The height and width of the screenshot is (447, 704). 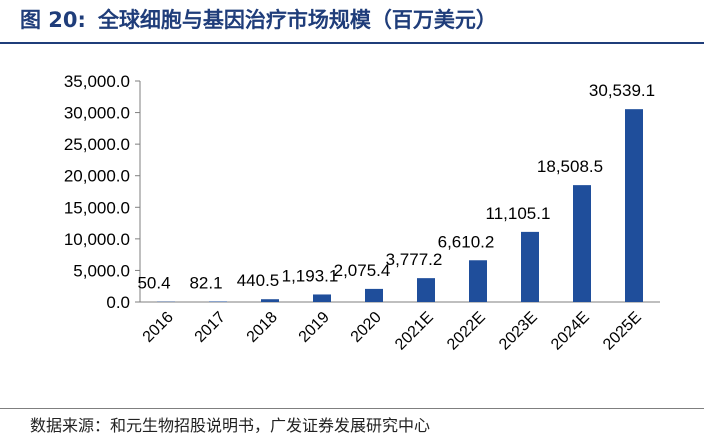 I want to click on x-tick-label: 2016, so click(x=158, y=327).